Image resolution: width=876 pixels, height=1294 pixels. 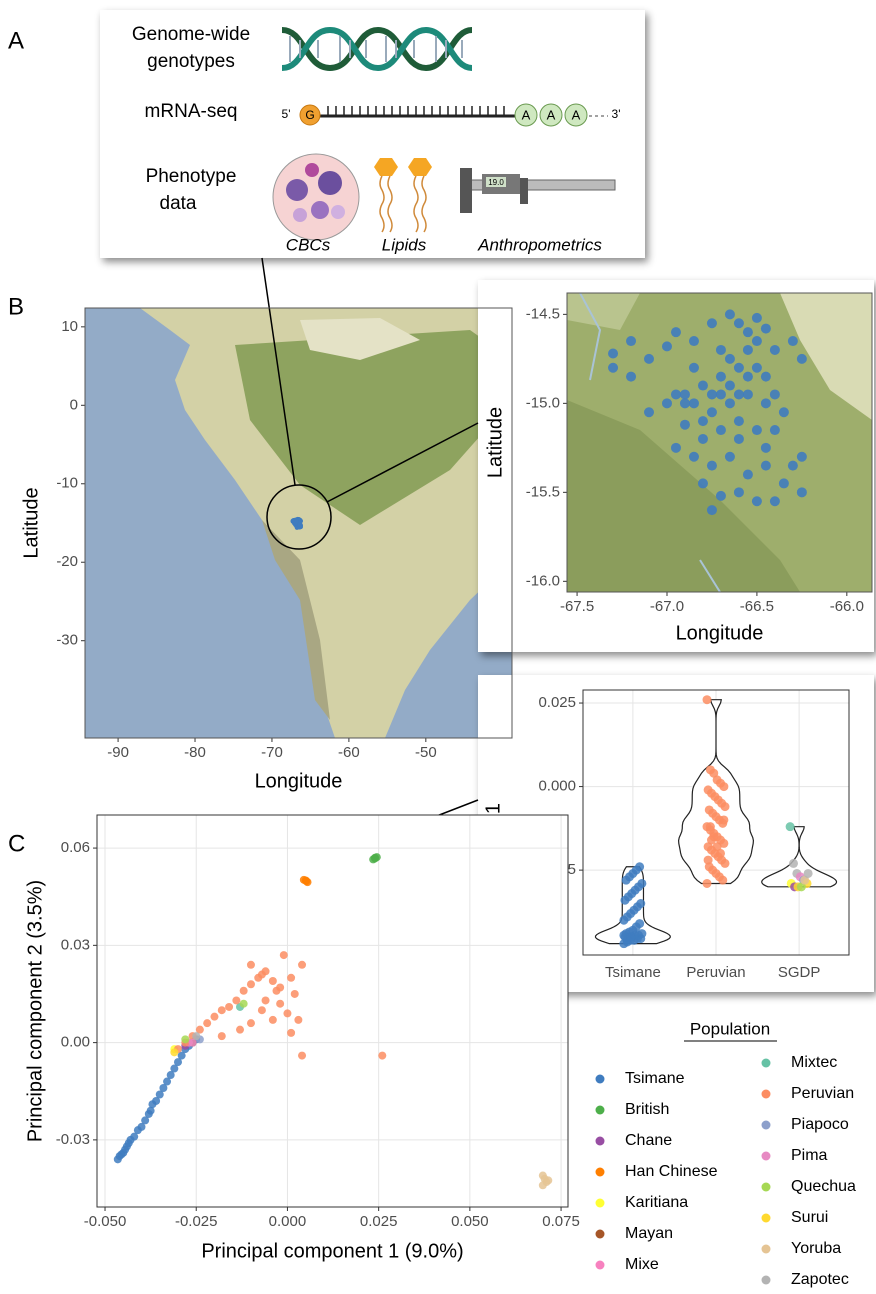 I want to click on cbc-icon, so click(x=316, y=197).